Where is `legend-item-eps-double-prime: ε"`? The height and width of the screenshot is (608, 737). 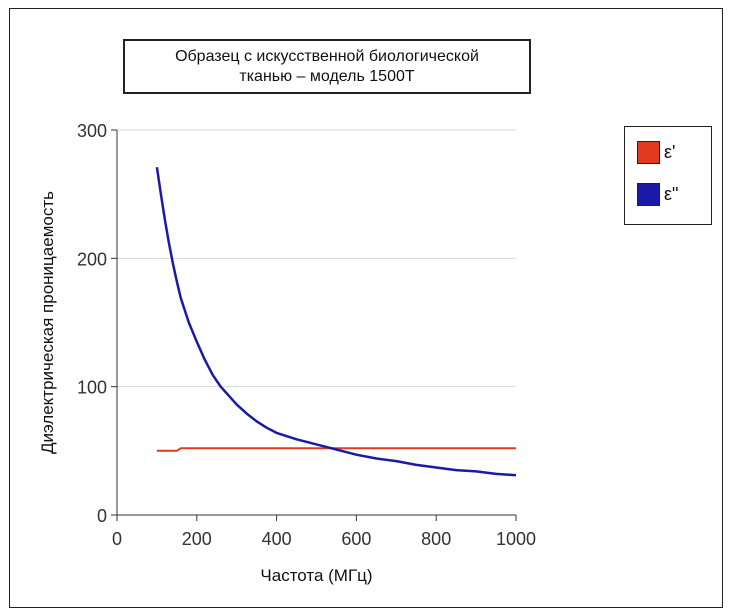
legend-item-eps-double-prime: ε" is located at coordinates (657, 194).